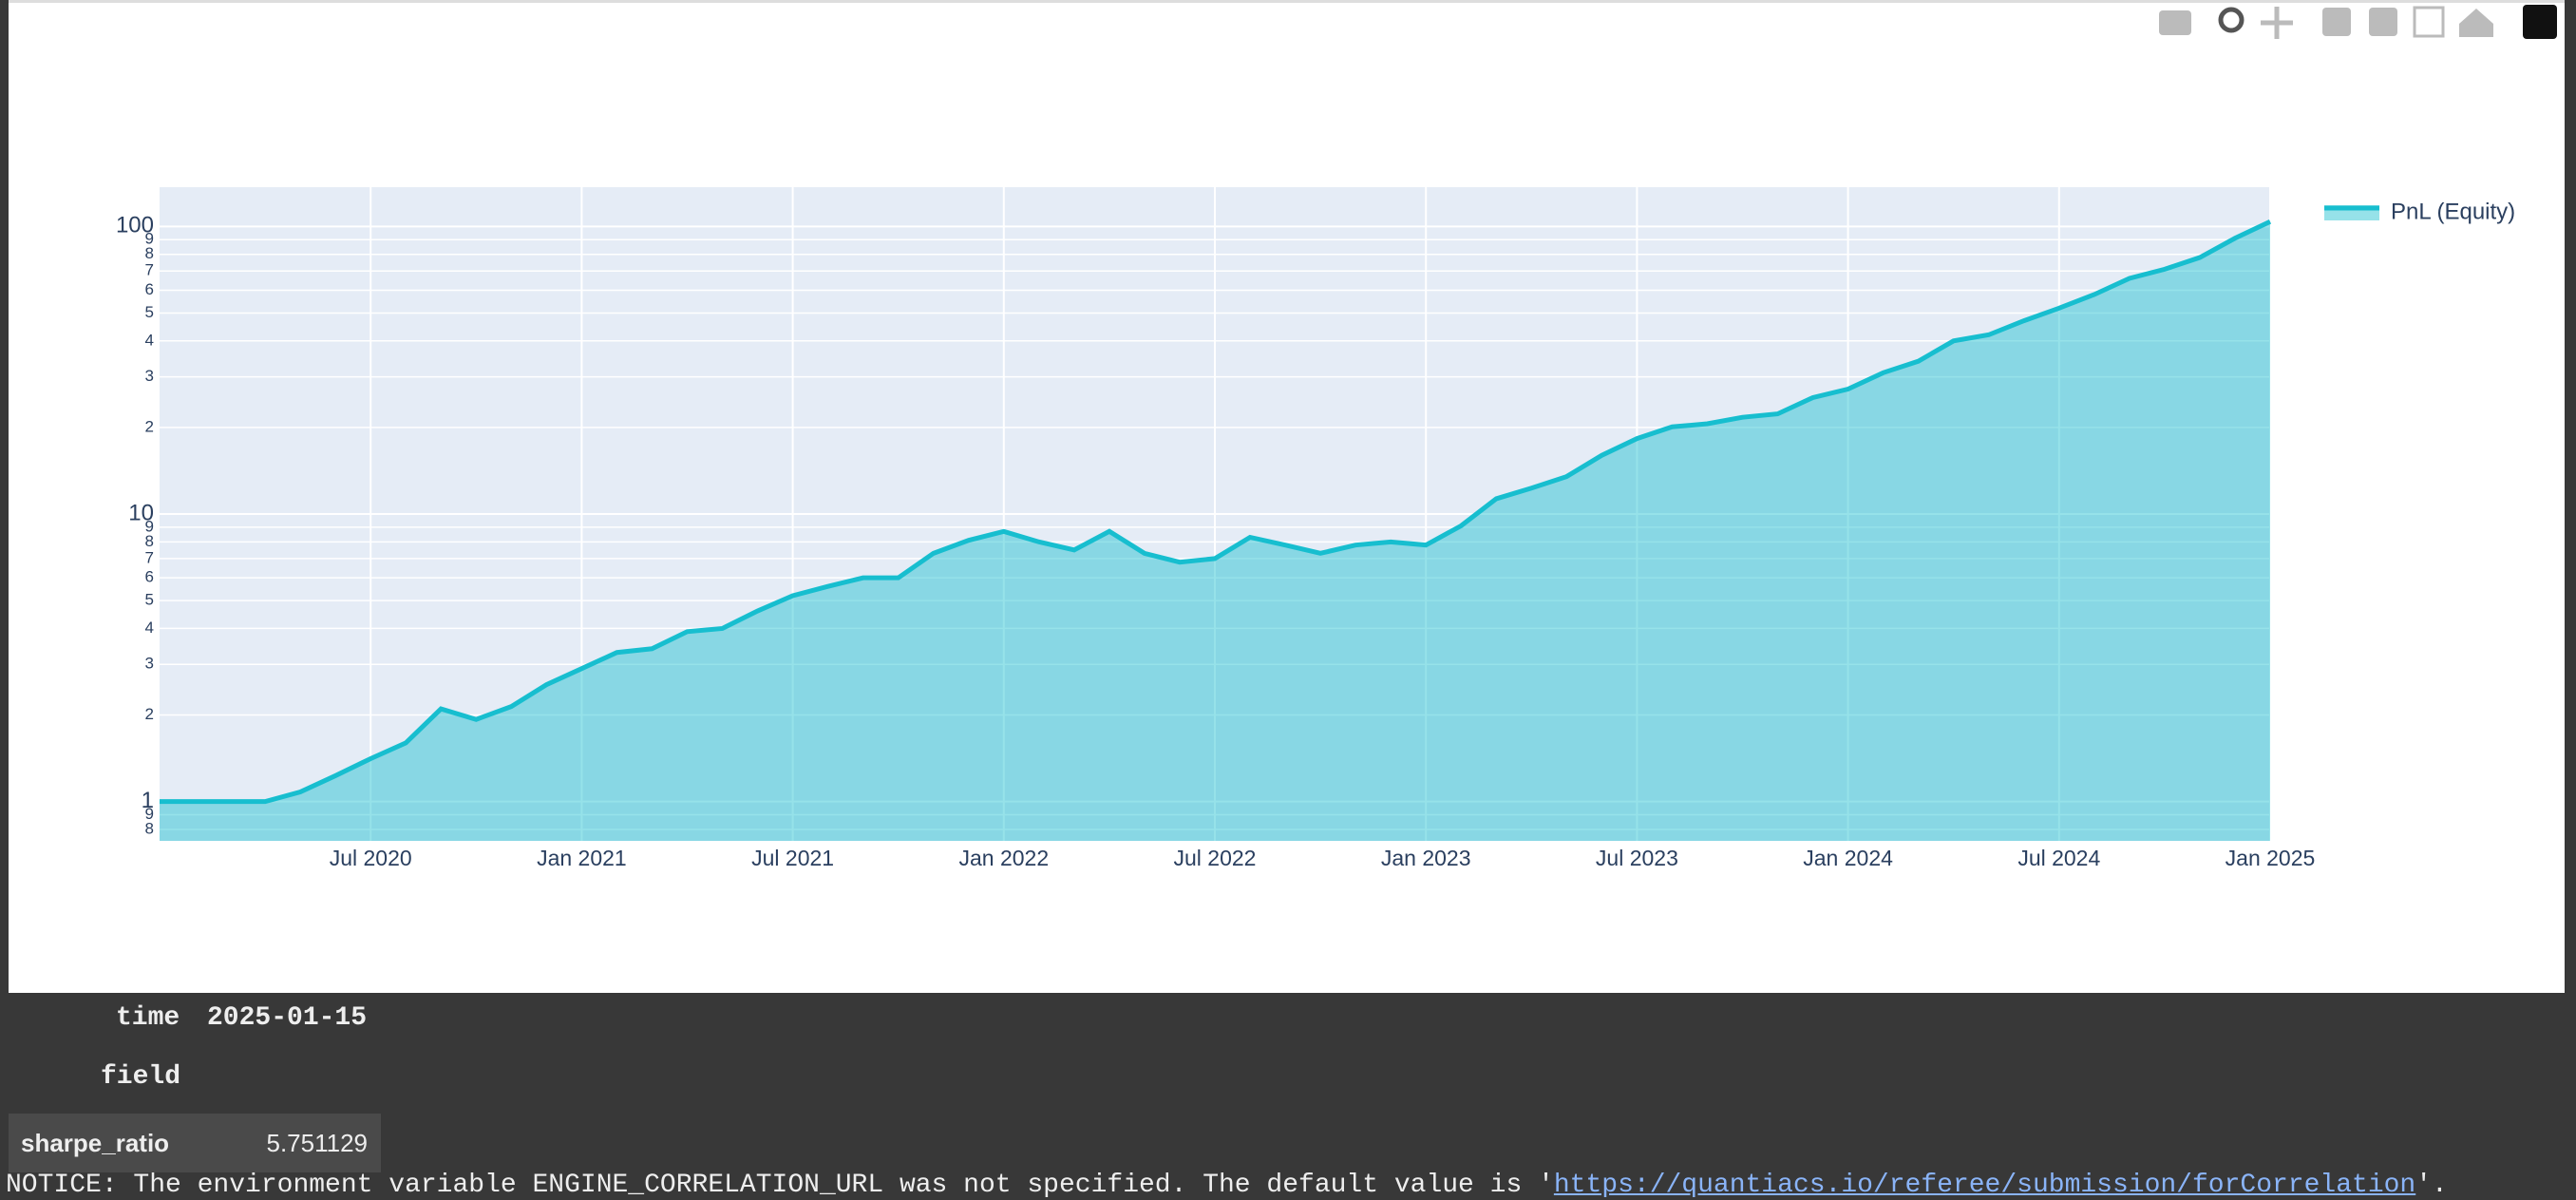  What do you see at coordinates (2277, 23) in the screenshot?
I see `pan-icon` at bounding box center [2277, 23].